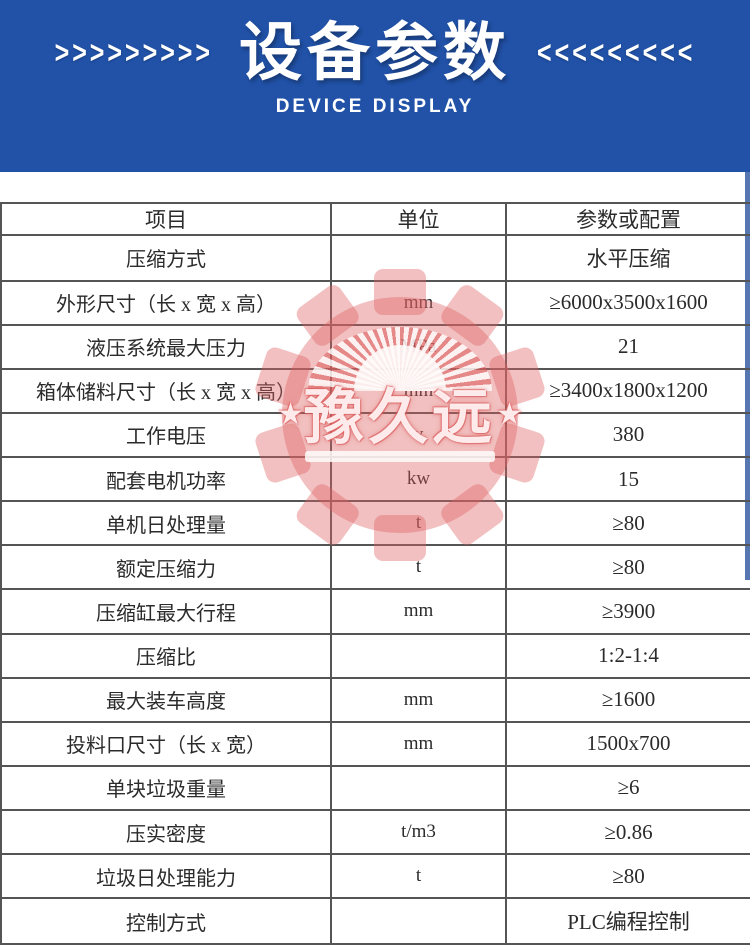 This screenshot has height=950, width=750. Describe the element at coordinates (627, 479) in the screenshot. I see `spec-value-cell: 15` at that location.